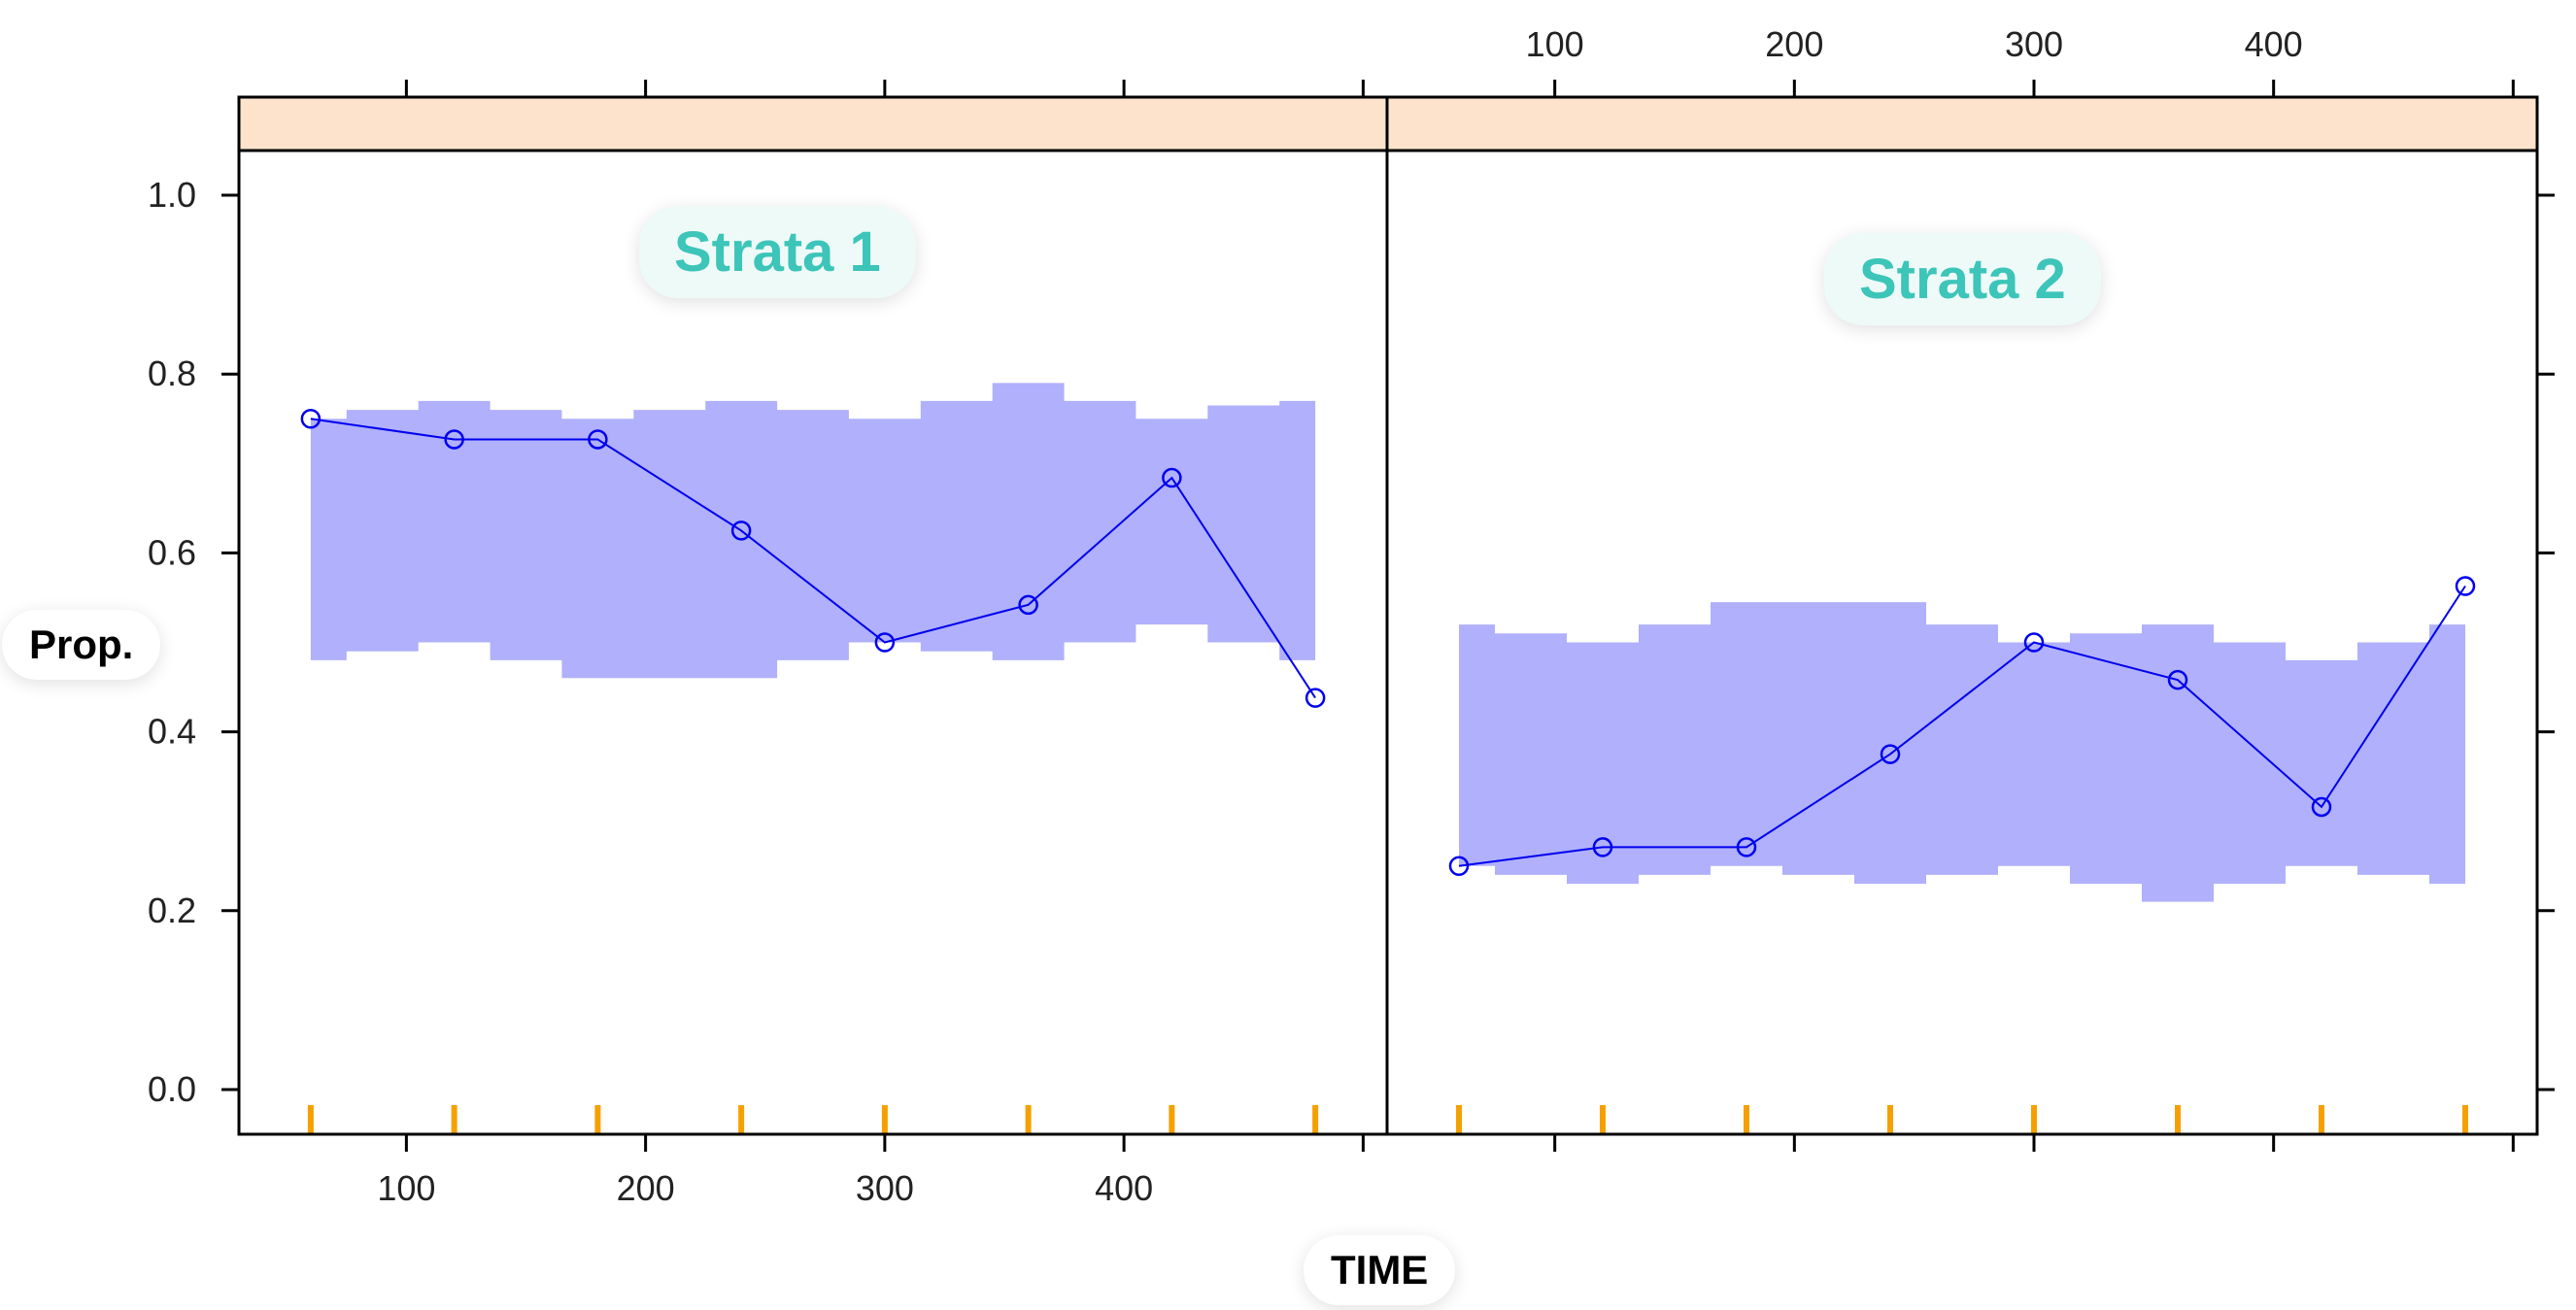 Image resolution: width=2576 pixels, height=1310 pixels. What do you see at coordinates (813, 123) in the screenshot?
I see `panel-1-strip` at bounding box center [813, 123].